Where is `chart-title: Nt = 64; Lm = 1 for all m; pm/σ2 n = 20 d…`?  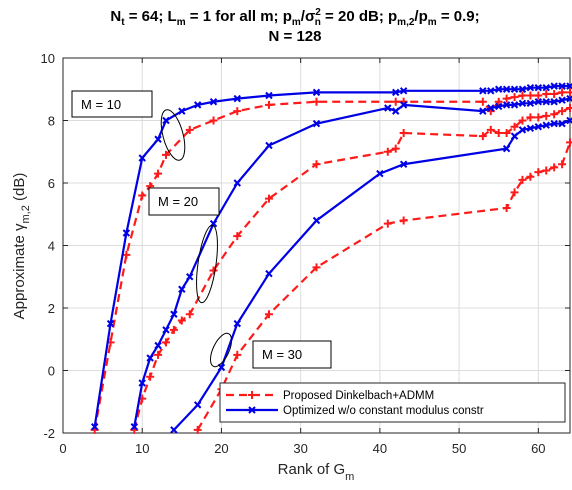 chart-title: Nt = 64; Lm = 1 for all m; pm/σ2 n = 20 d… is located at coordinates (294, 26).